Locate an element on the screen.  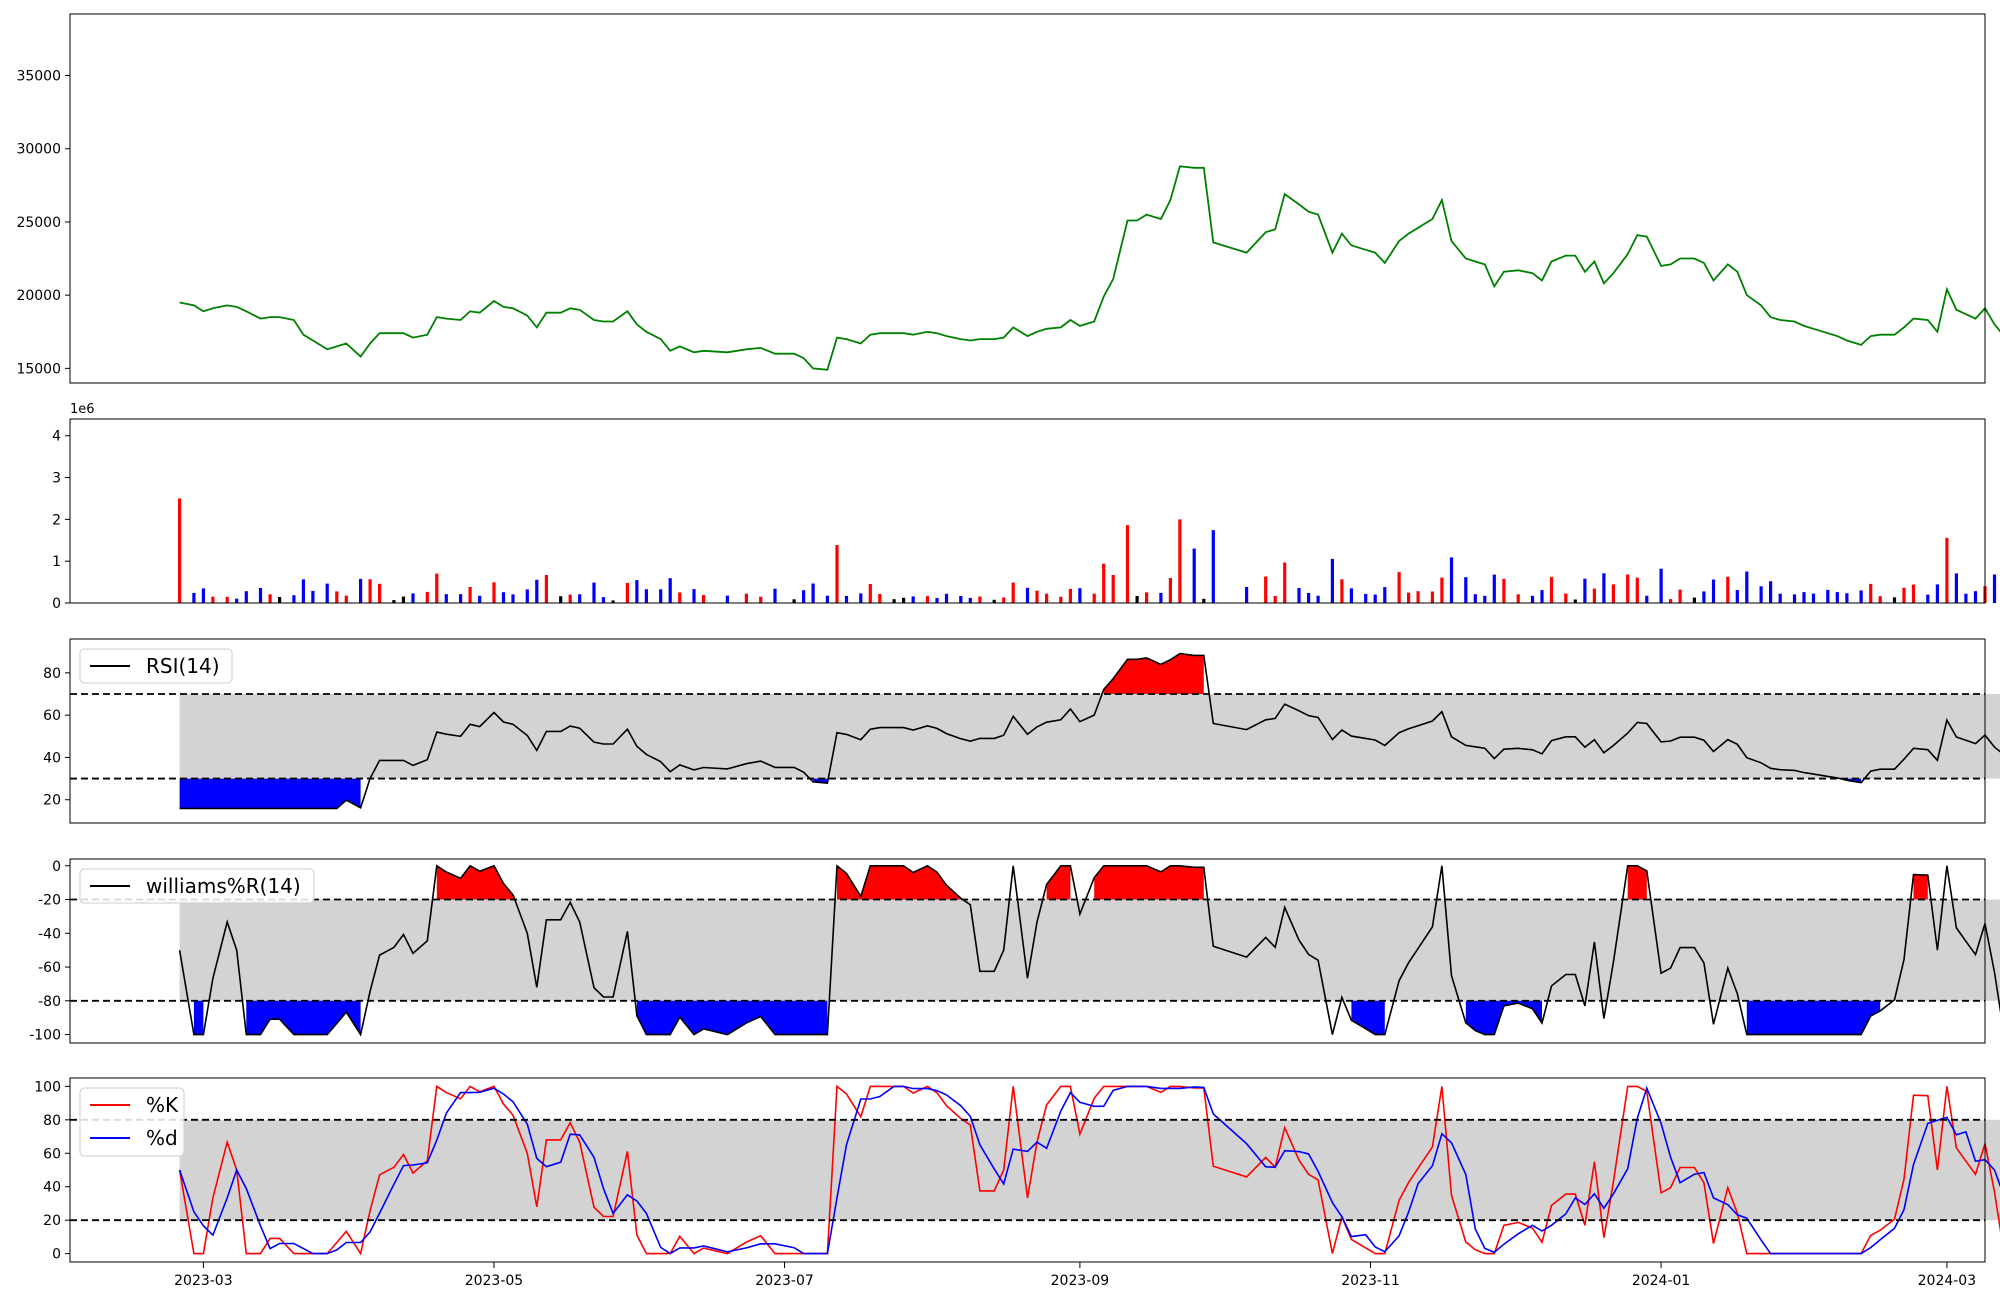
price-line is located at coordinates (1089, 268).